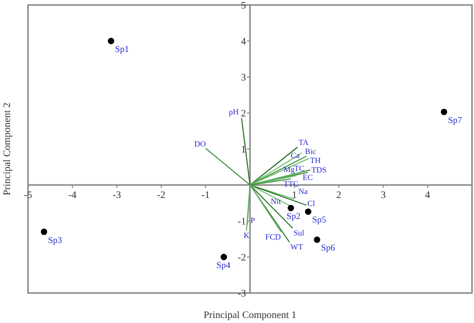 This screenshot has height=323, width=474. I want to click on series-label: TTC, so click(291, 183).